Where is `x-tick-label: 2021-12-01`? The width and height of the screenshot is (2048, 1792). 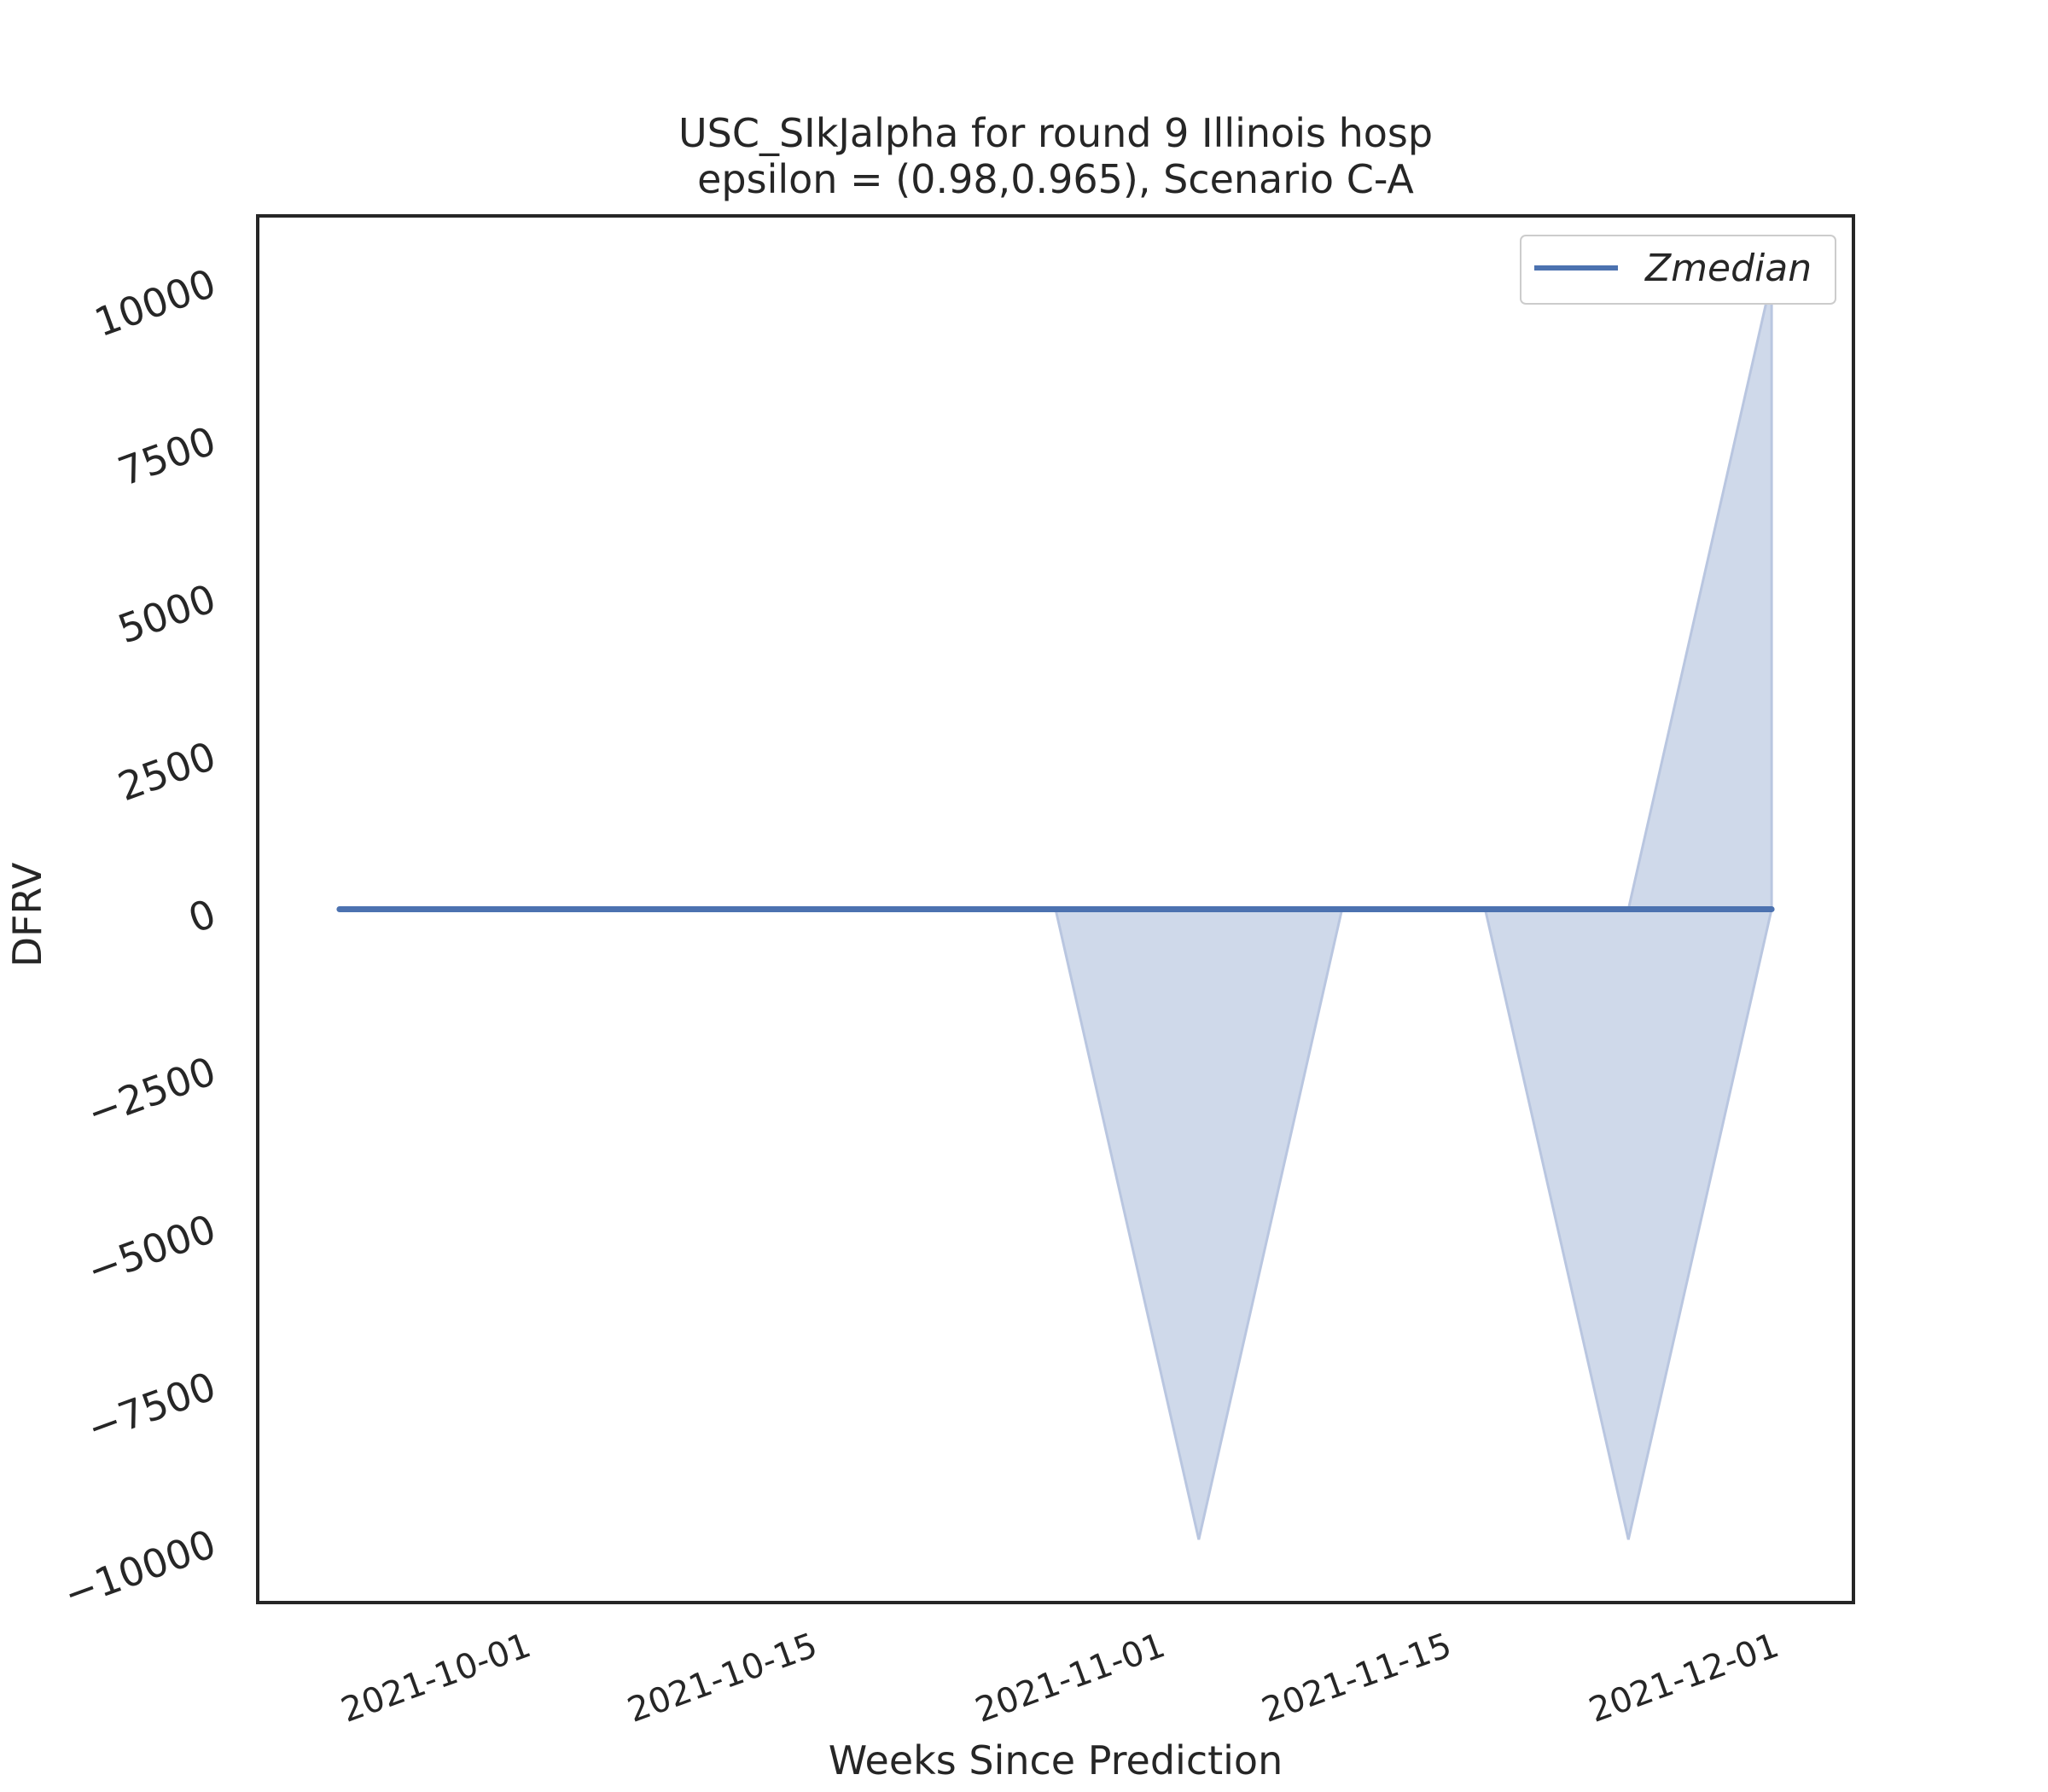
x-tick-label: 2021-12-01 is located at coordinates (1683, 1678).